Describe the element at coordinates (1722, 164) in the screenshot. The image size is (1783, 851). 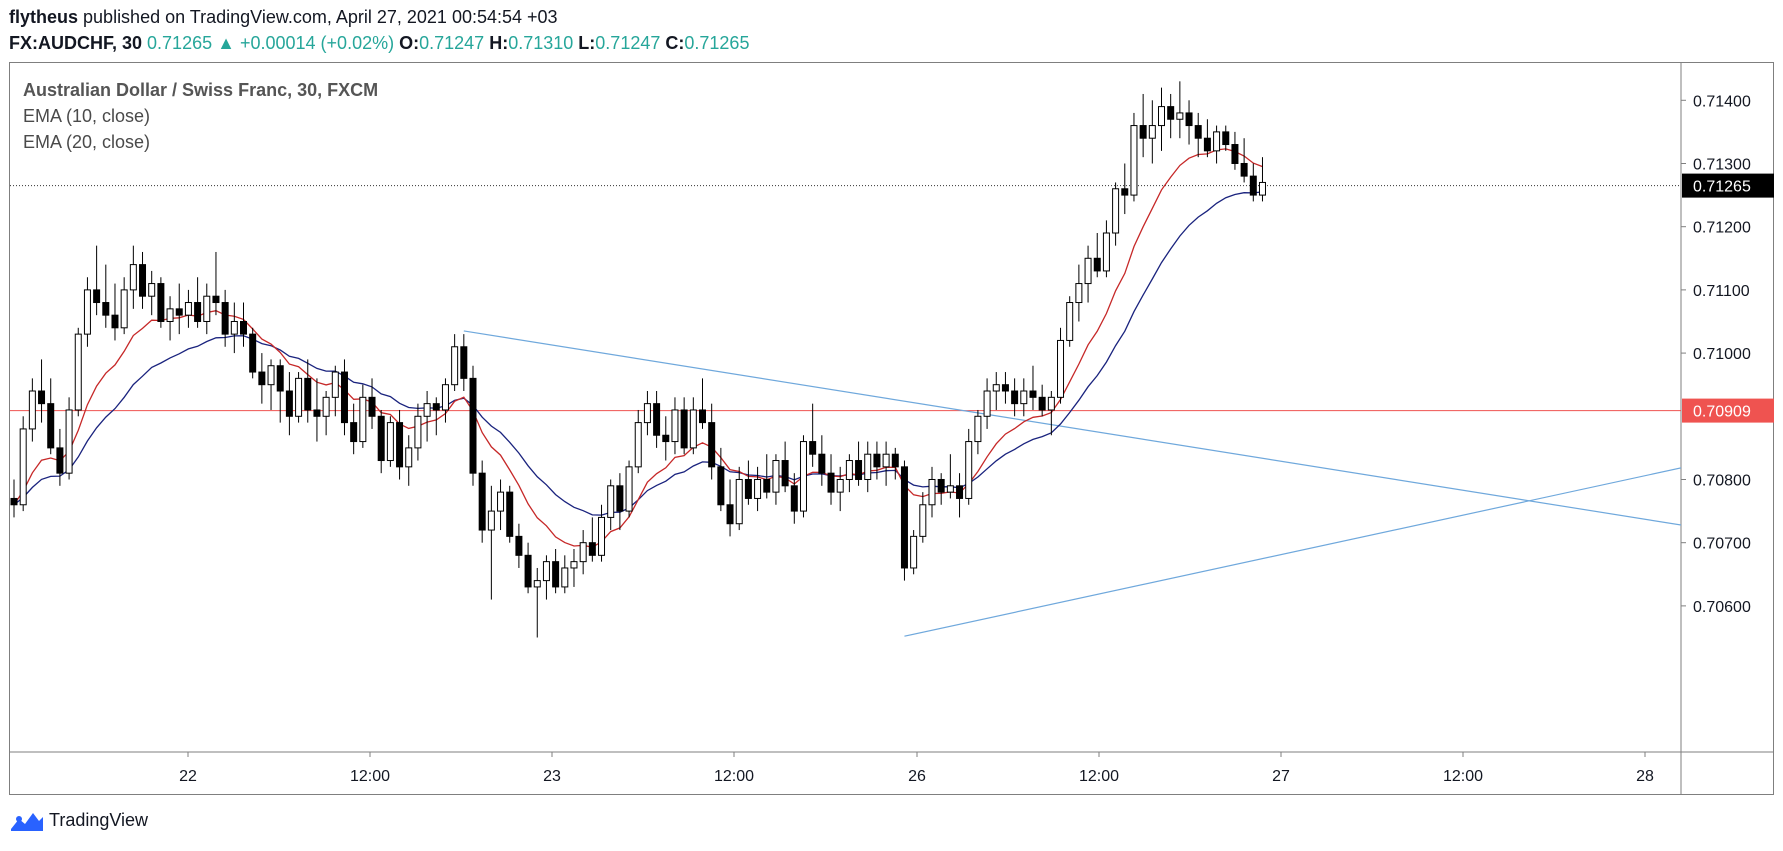
I see `y-tick-label: 0.71300` at that location.